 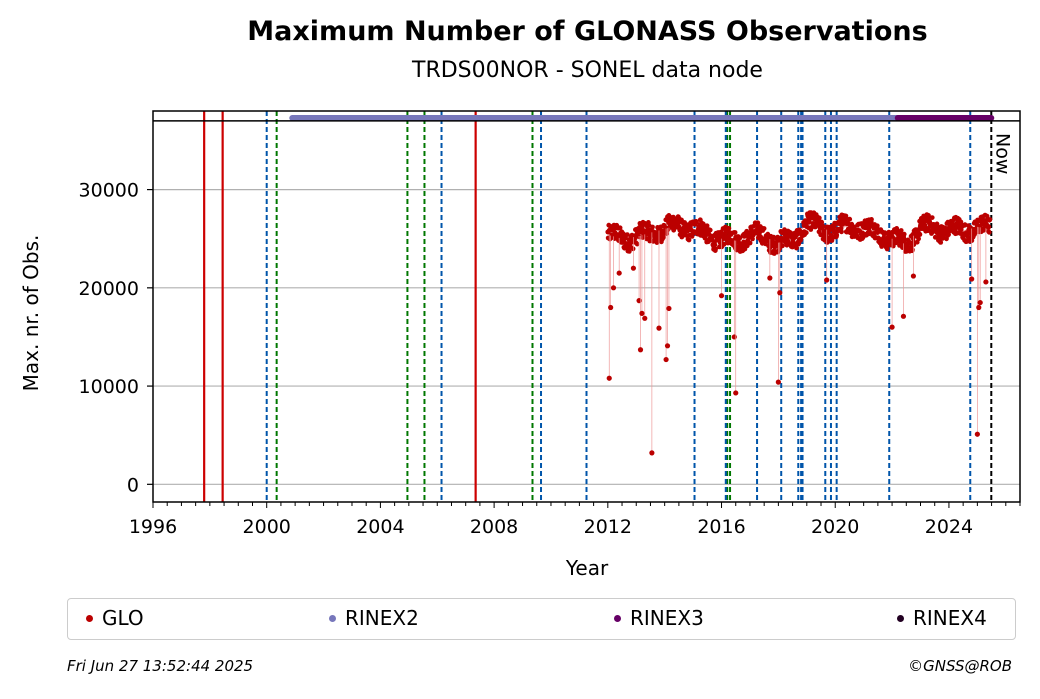 I want to click on x-tick-label: 2016, so click(x=721, y=527).